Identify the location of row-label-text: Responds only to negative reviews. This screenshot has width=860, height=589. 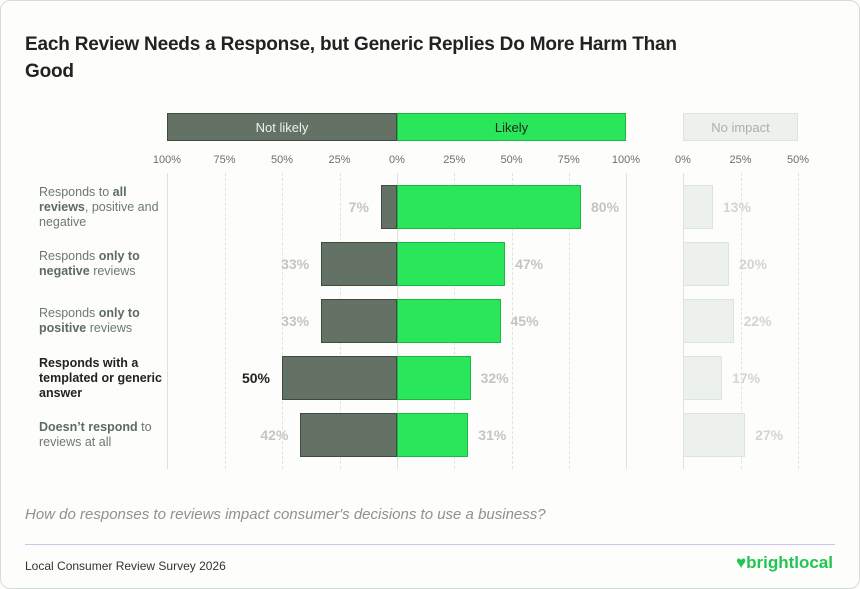
(102, 264).